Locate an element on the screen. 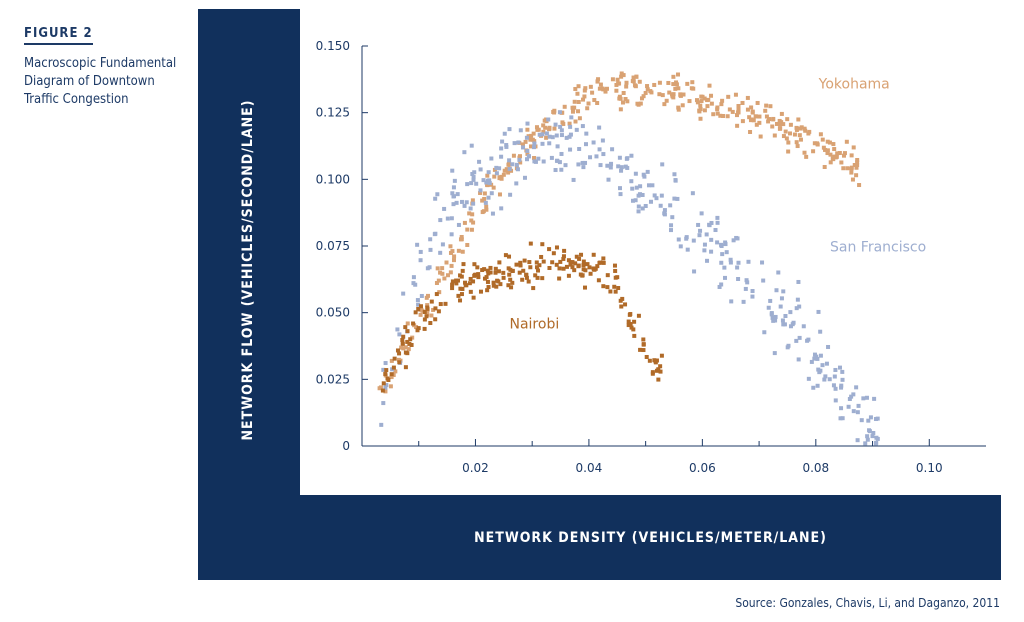 The image size is (1024, 622). san-francisco-label: San Francisco is located at coordinates (878, 247).